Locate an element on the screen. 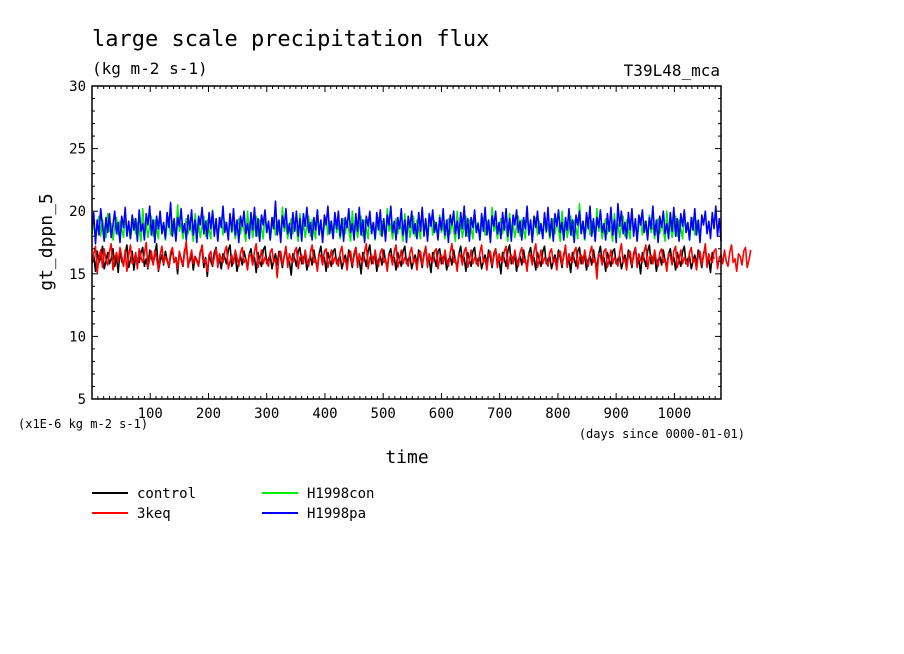 The height and width of the screenshot is (654, 904). y-tick-label: 25 is located at coordinates (77, 150).